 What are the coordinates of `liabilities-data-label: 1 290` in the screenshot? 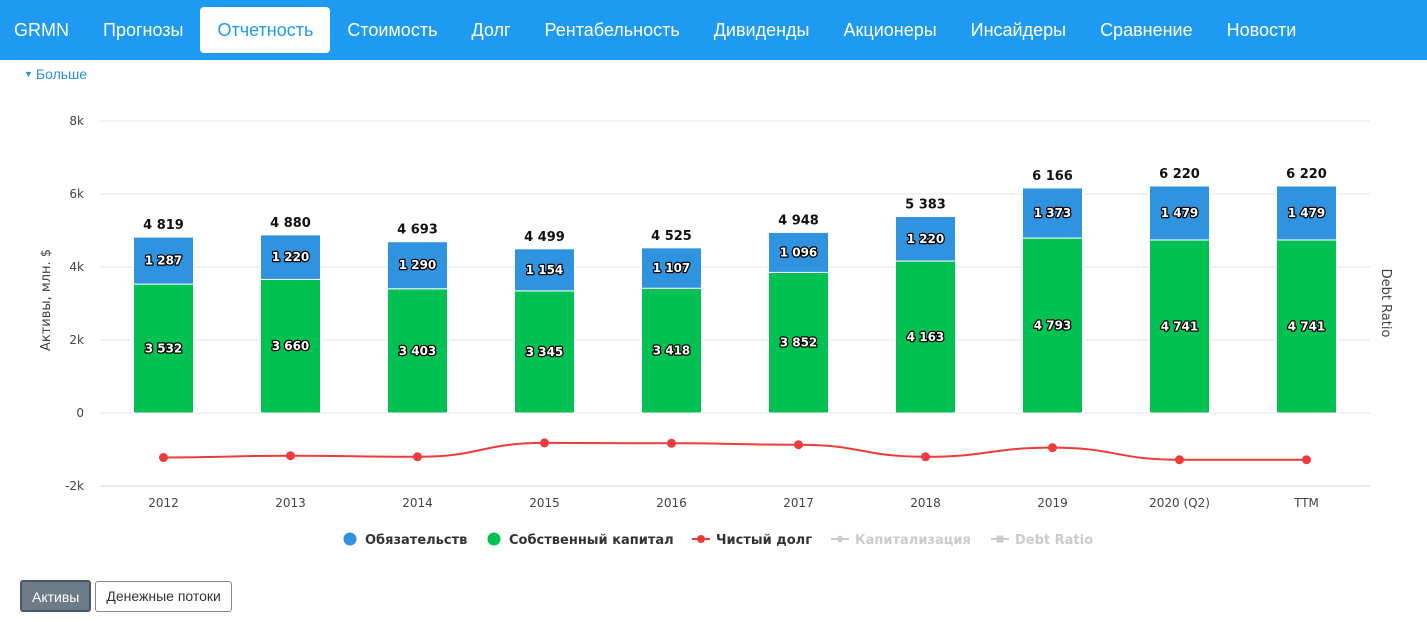 It's located at (418, 265).